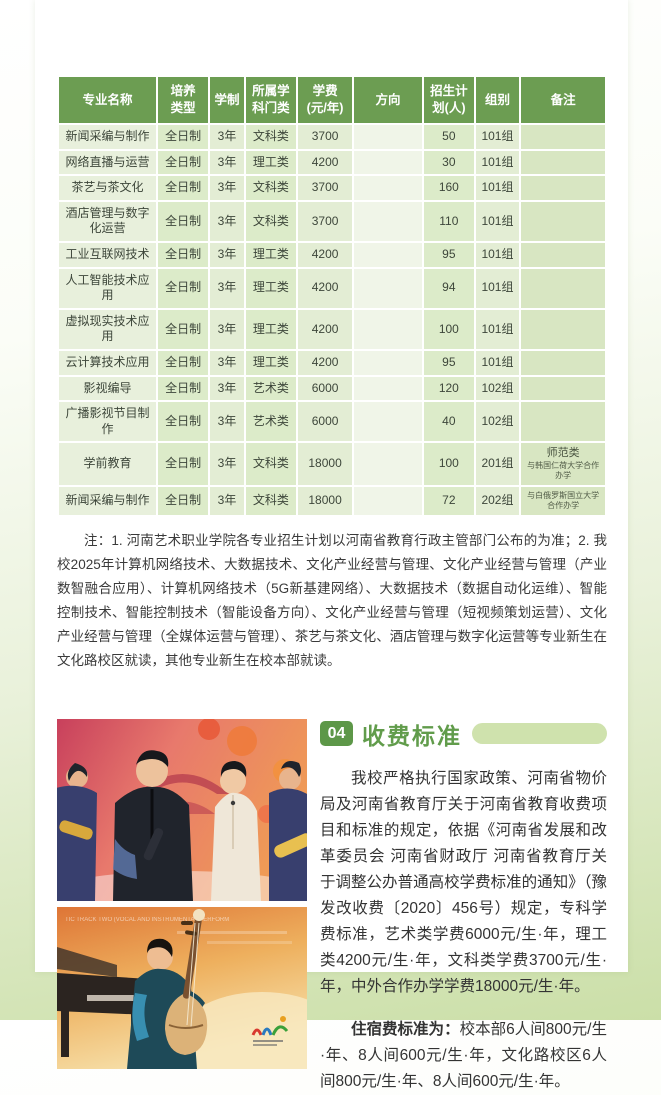  I want to click on plan-cell: 110, so click(448, 221).